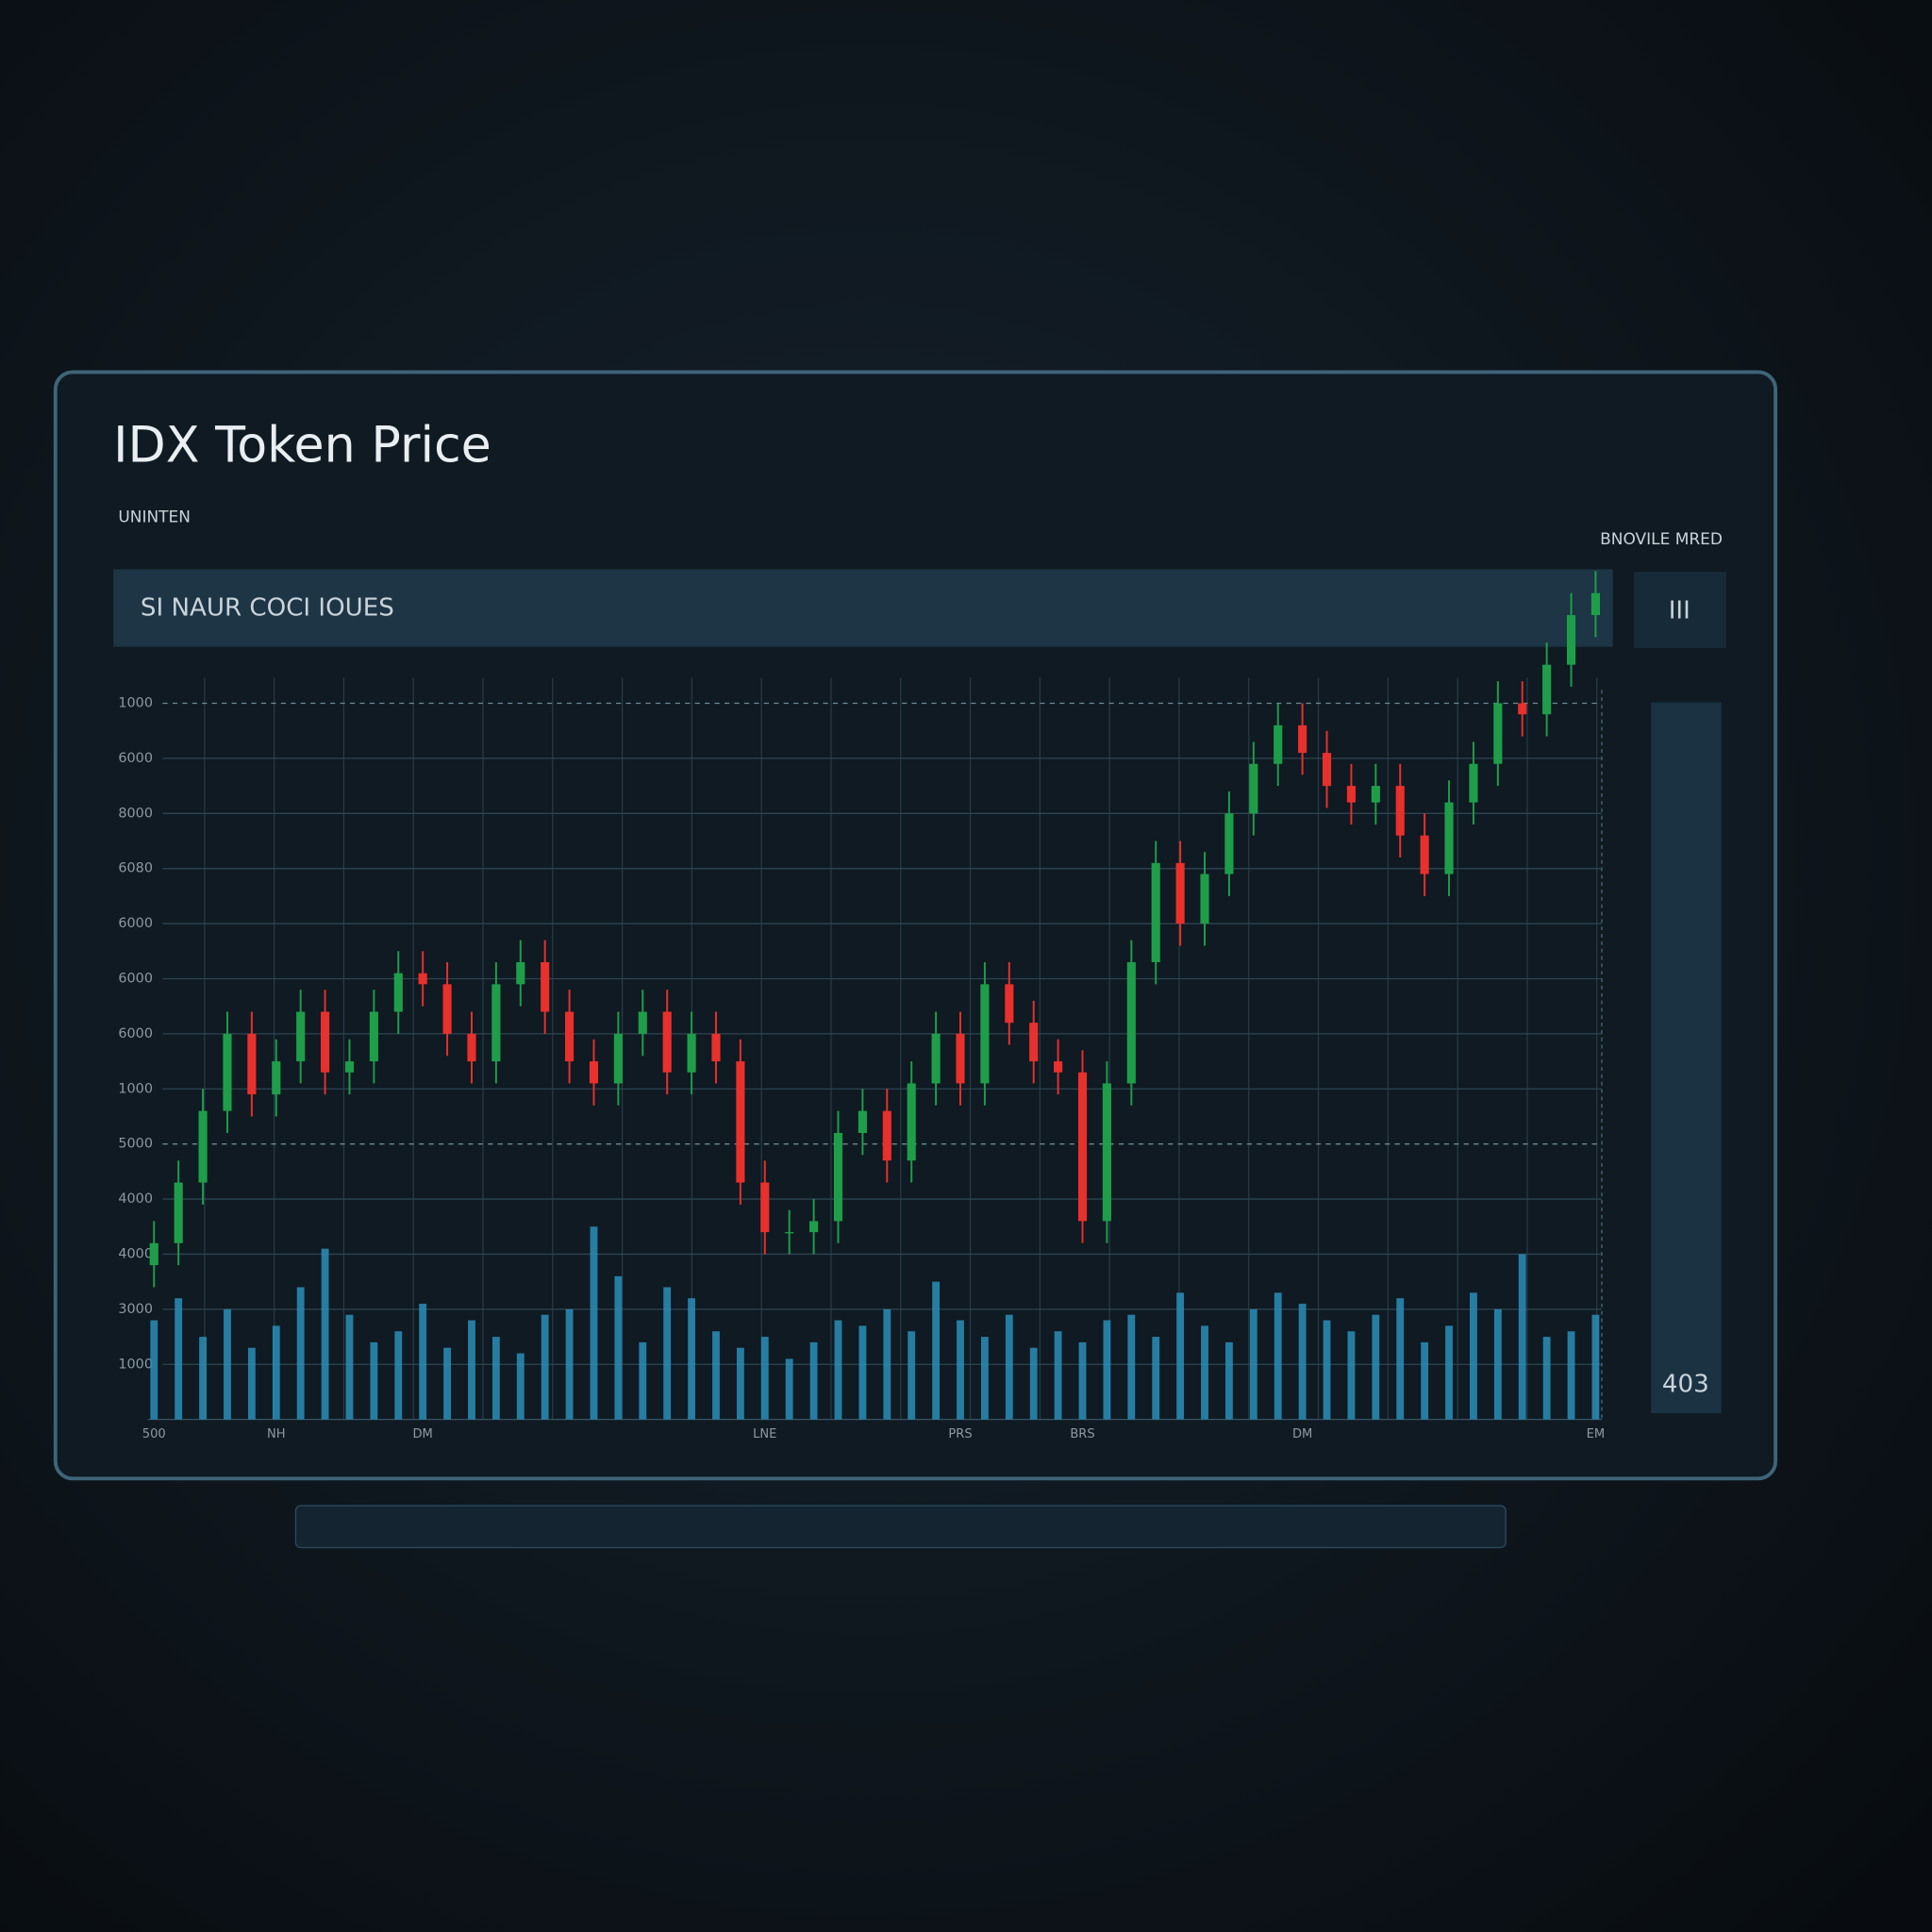  I want to click on panel-value: 403, so click(1686, 1385).